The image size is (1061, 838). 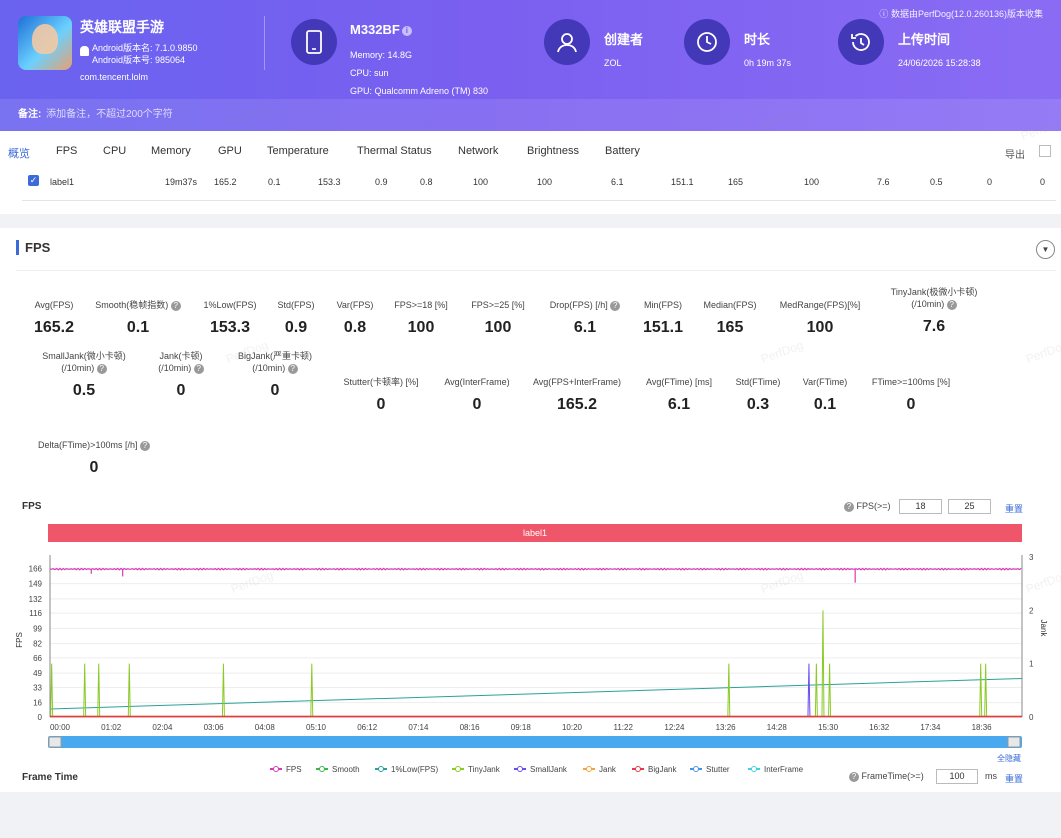 What do you see at coordinates (885, 14) in the screenshot?
I see `info-circle-icon: ⓘ` at bounding box center [885, 14].